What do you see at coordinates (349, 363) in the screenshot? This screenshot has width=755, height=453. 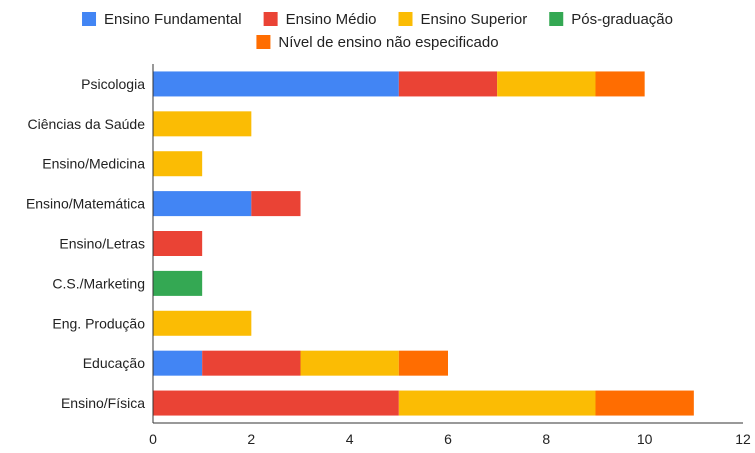 I see `bar-educacao-ensino-superior` at bounding box center [349, 363].